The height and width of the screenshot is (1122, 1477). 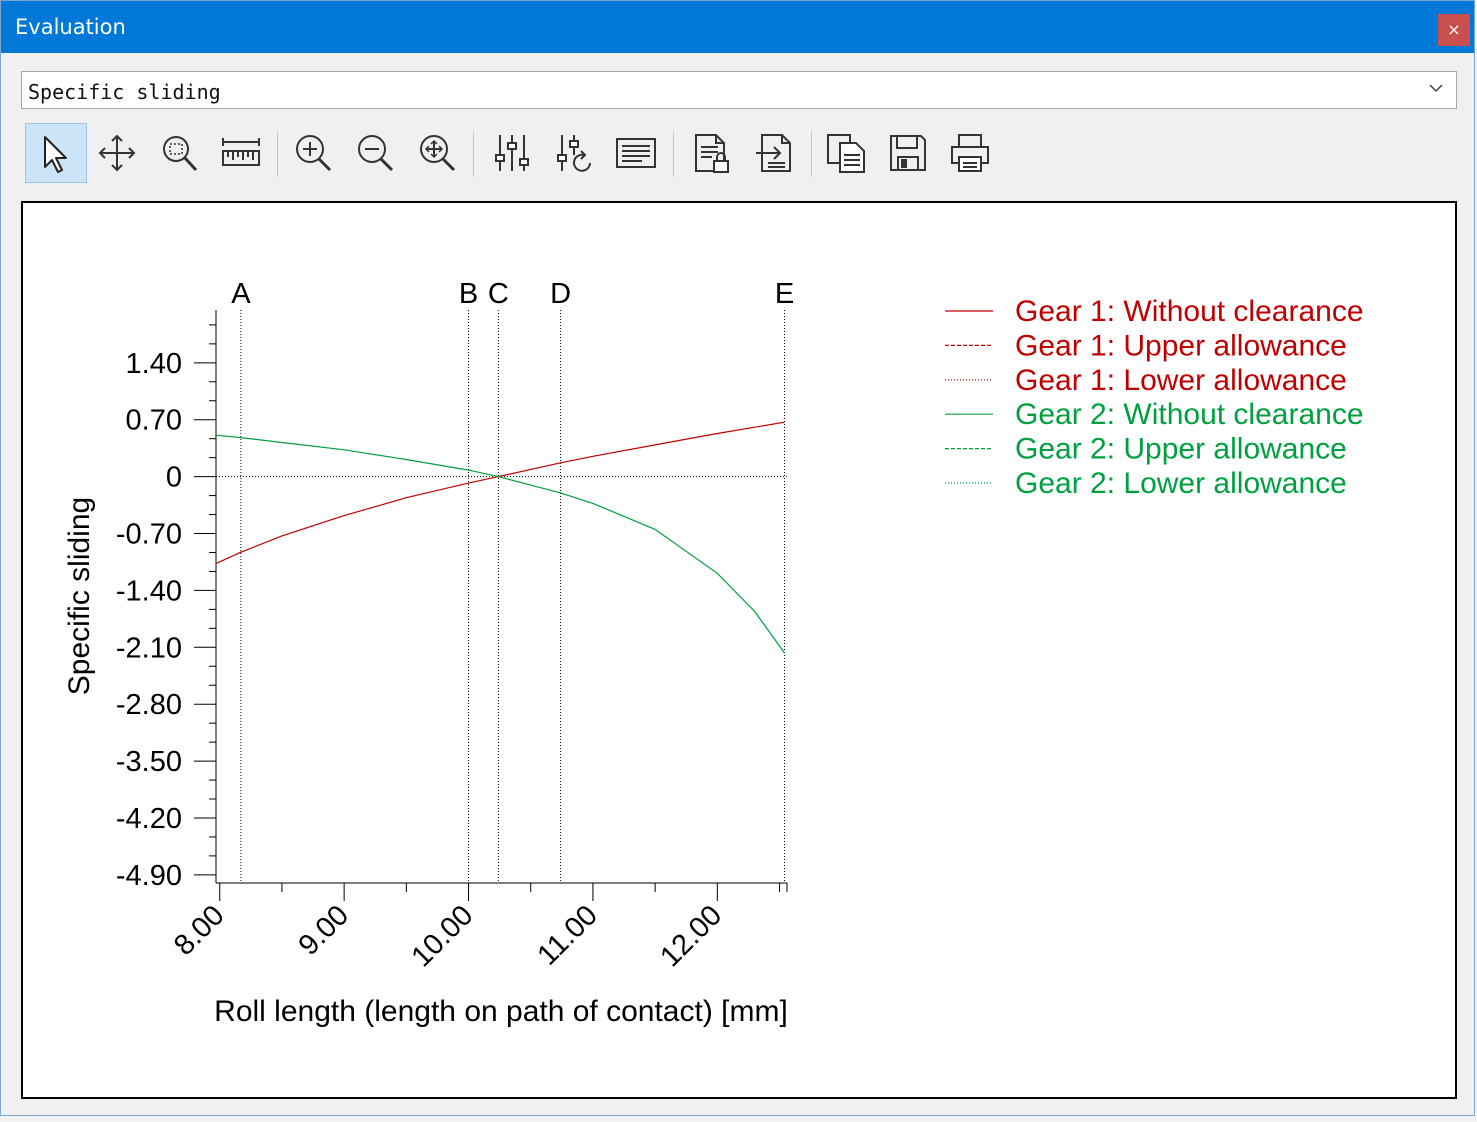 What do you see at coordinates (1181, 483) in the screenshot?
I see `legend-entry-5: Gear 2: Lower allowance` at bounding box center [1181, 483].